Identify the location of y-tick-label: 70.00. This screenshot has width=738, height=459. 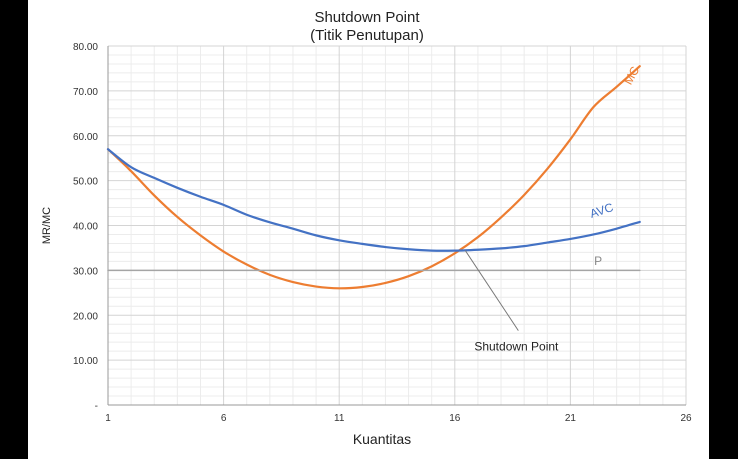
(85, 92).